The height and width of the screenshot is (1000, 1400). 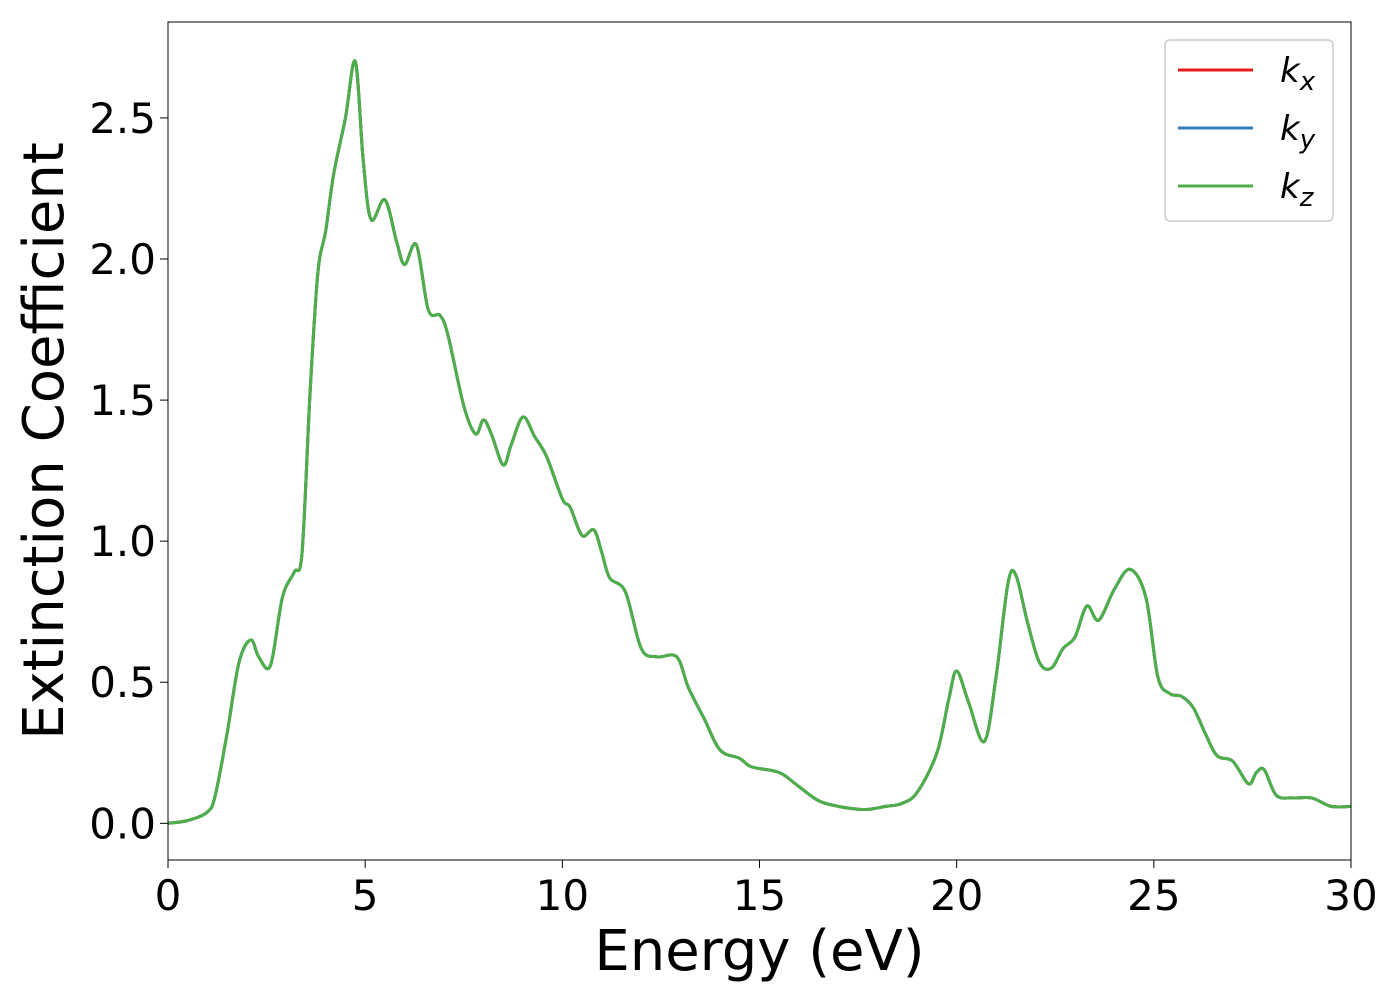 I want to click on legend: kx ky kz, so click(x=1249, y=130).